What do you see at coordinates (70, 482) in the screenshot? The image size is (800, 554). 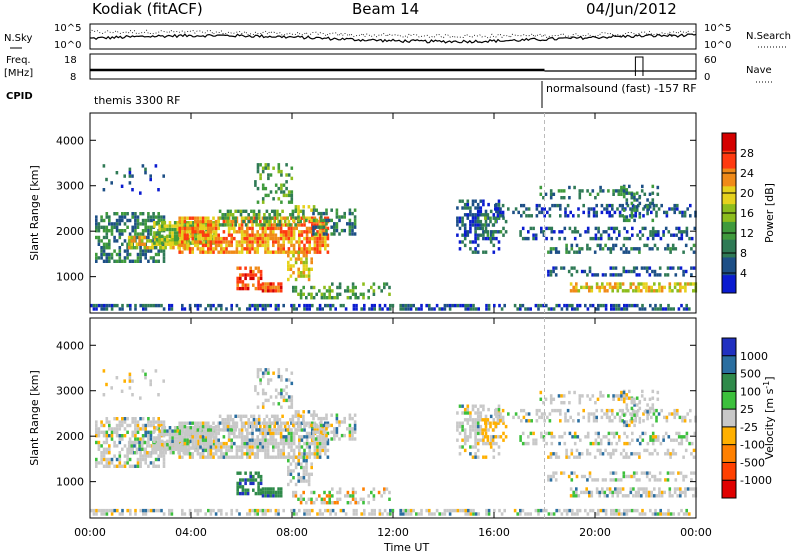 I see `y-tick-label: 1000` at bounding box center [70, 482].